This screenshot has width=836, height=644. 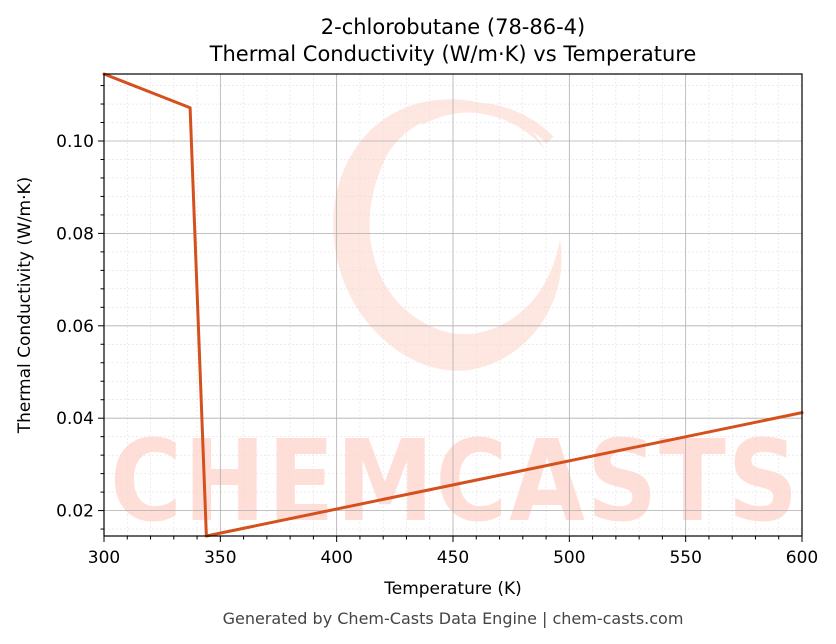 I want to click on x-tick-label: 300, so click(x=104, y=558).